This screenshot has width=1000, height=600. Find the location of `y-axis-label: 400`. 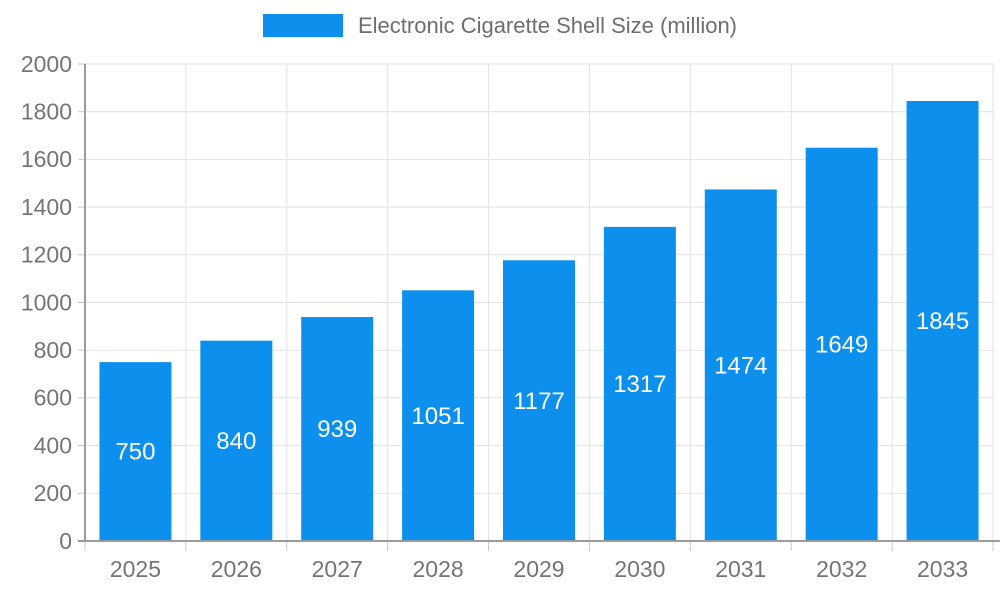

y-axis-label: 400 is located at coordinates (53, 445).